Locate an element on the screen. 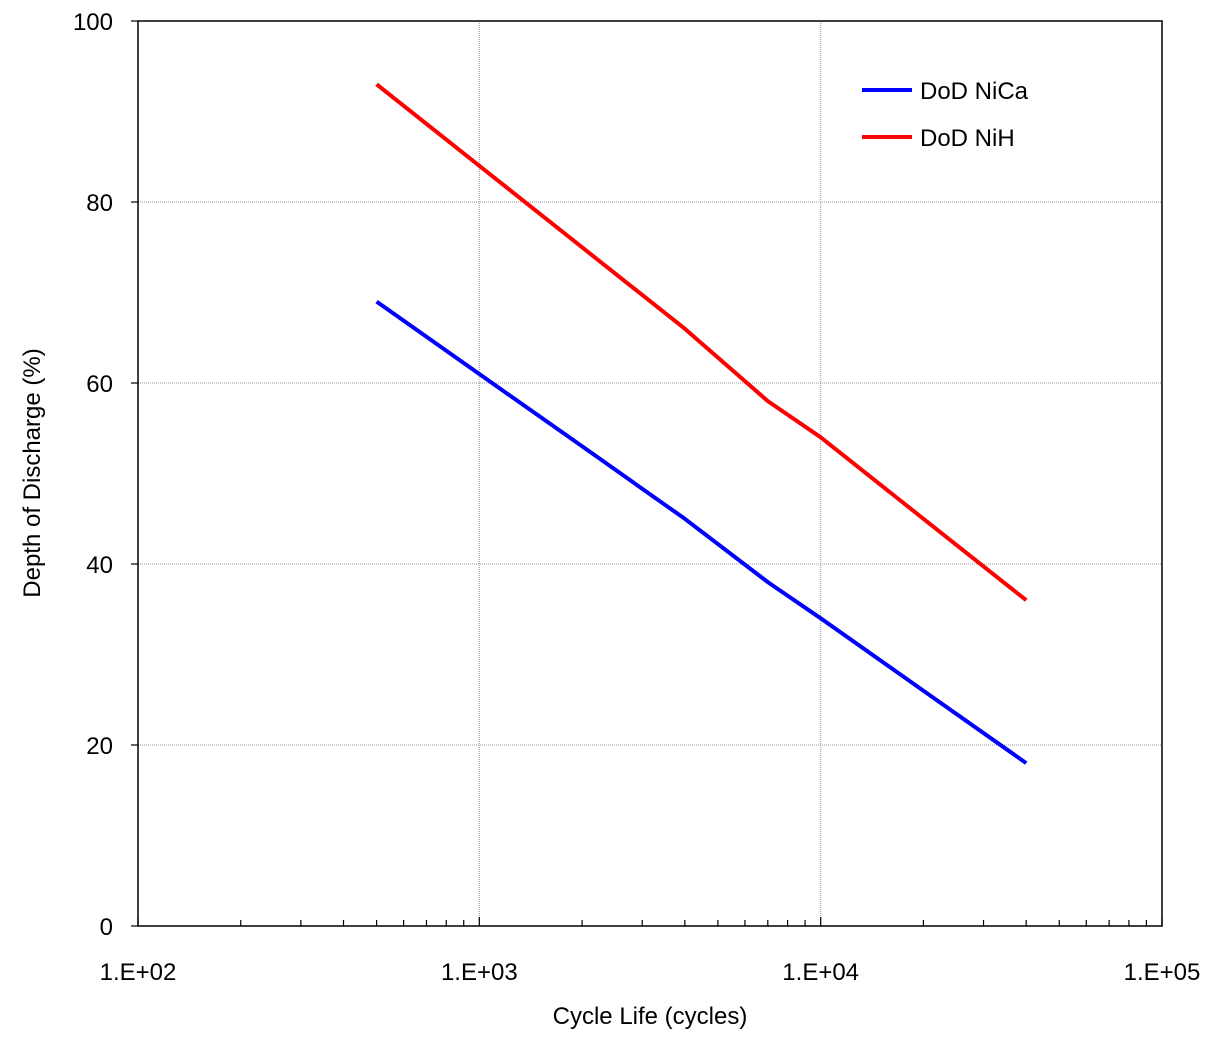 The height and width of the screenshot is (1041, 1217). x-tick-label: 1.E+02 is located at coordinates (138, 972).